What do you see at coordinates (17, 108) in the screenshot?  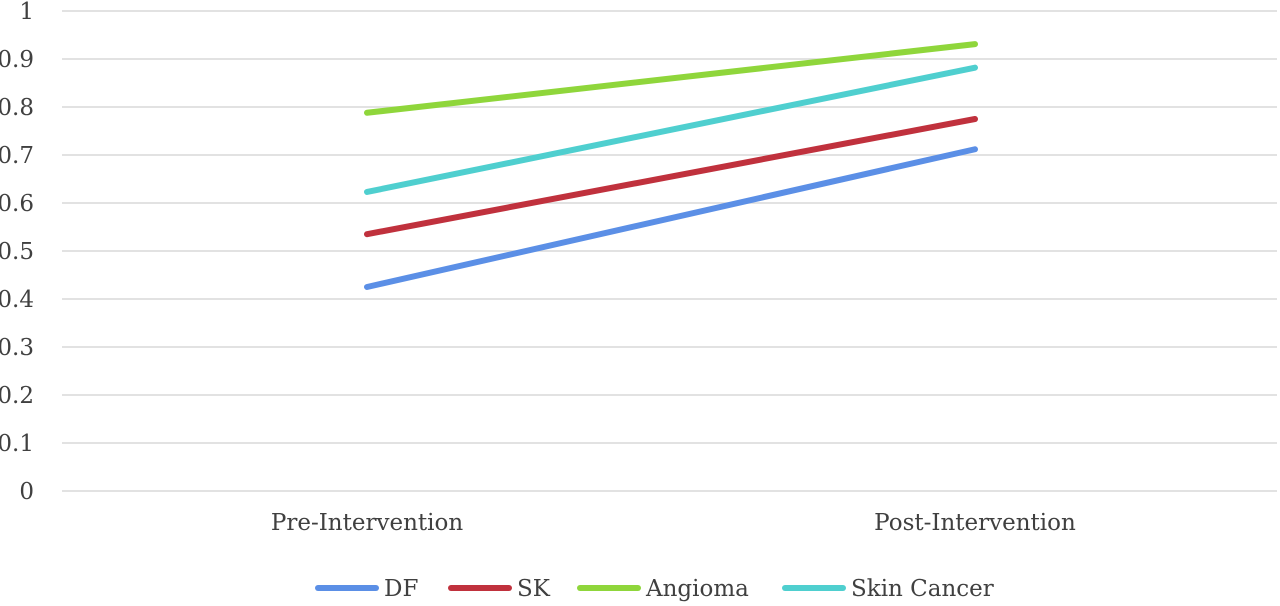 I see `y-tick-label: 0.8` at bounding box center [17, 108].